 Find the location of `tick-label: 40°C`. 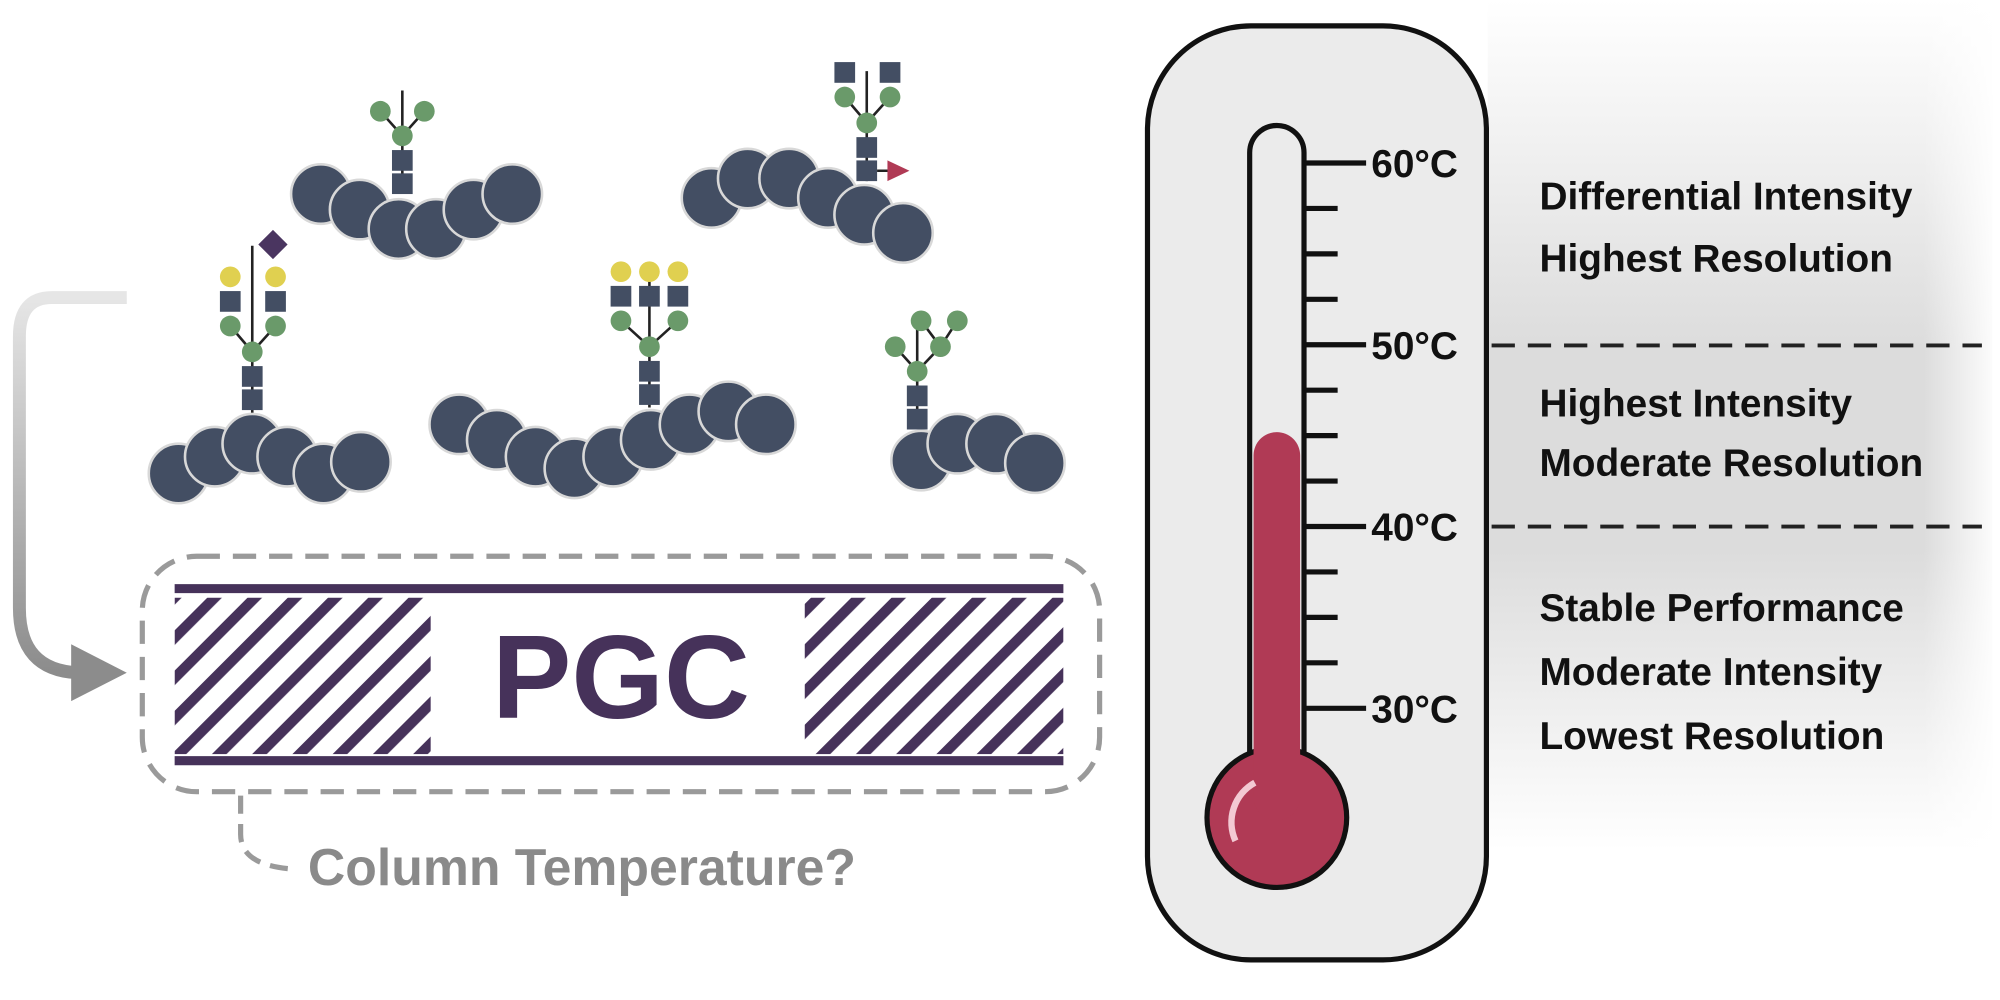

tick-label: 40°C is located at coordinates (1414, 528).